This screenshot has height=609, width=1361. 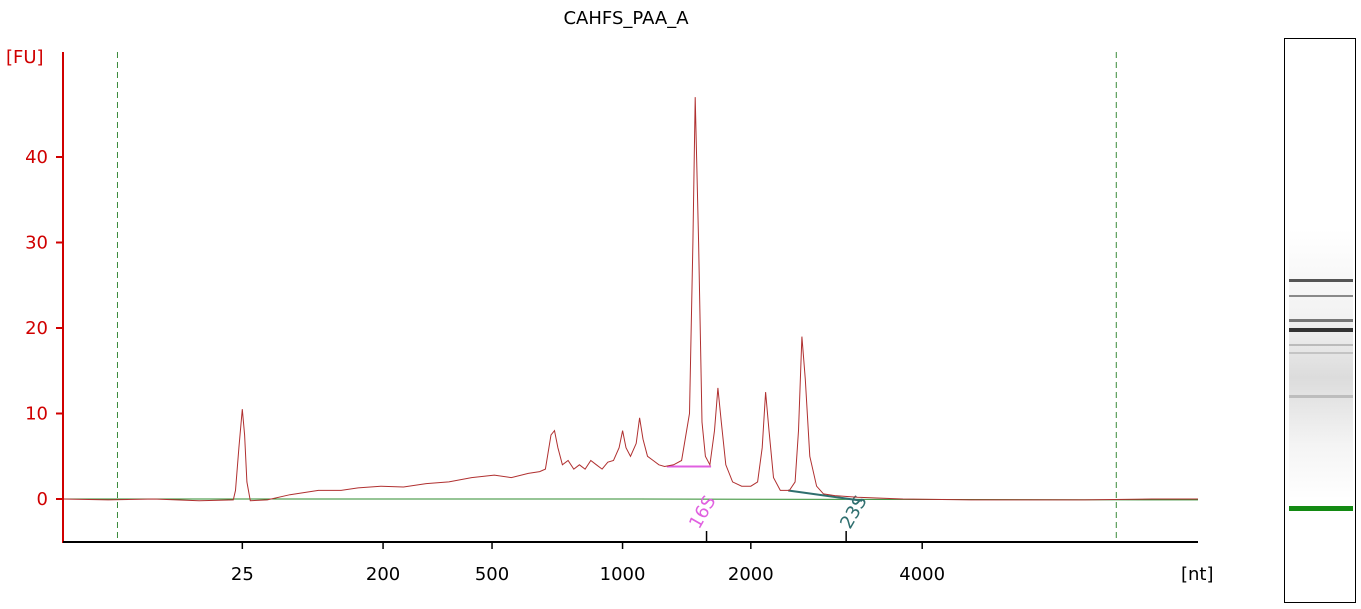 I want to click on y-tick-label: 0, so click(x=42, y=499).